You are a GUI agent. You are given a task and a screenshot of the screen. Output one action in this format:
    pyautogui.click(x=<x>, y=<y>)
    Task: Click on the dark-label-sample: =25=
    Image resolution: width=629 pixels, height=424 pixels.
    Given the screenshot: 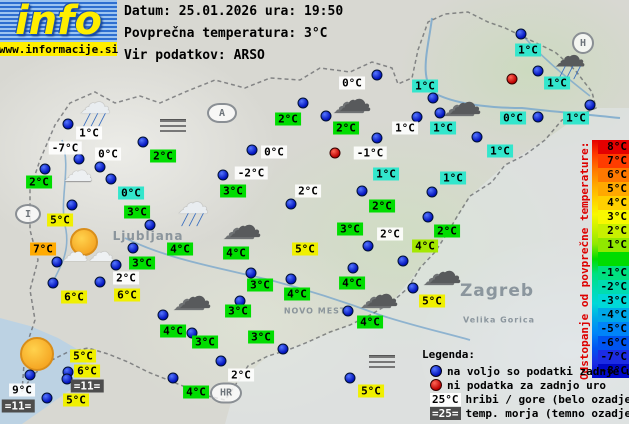 What is the action you would take?
    pyautogui.click(x=445, y=413)
    